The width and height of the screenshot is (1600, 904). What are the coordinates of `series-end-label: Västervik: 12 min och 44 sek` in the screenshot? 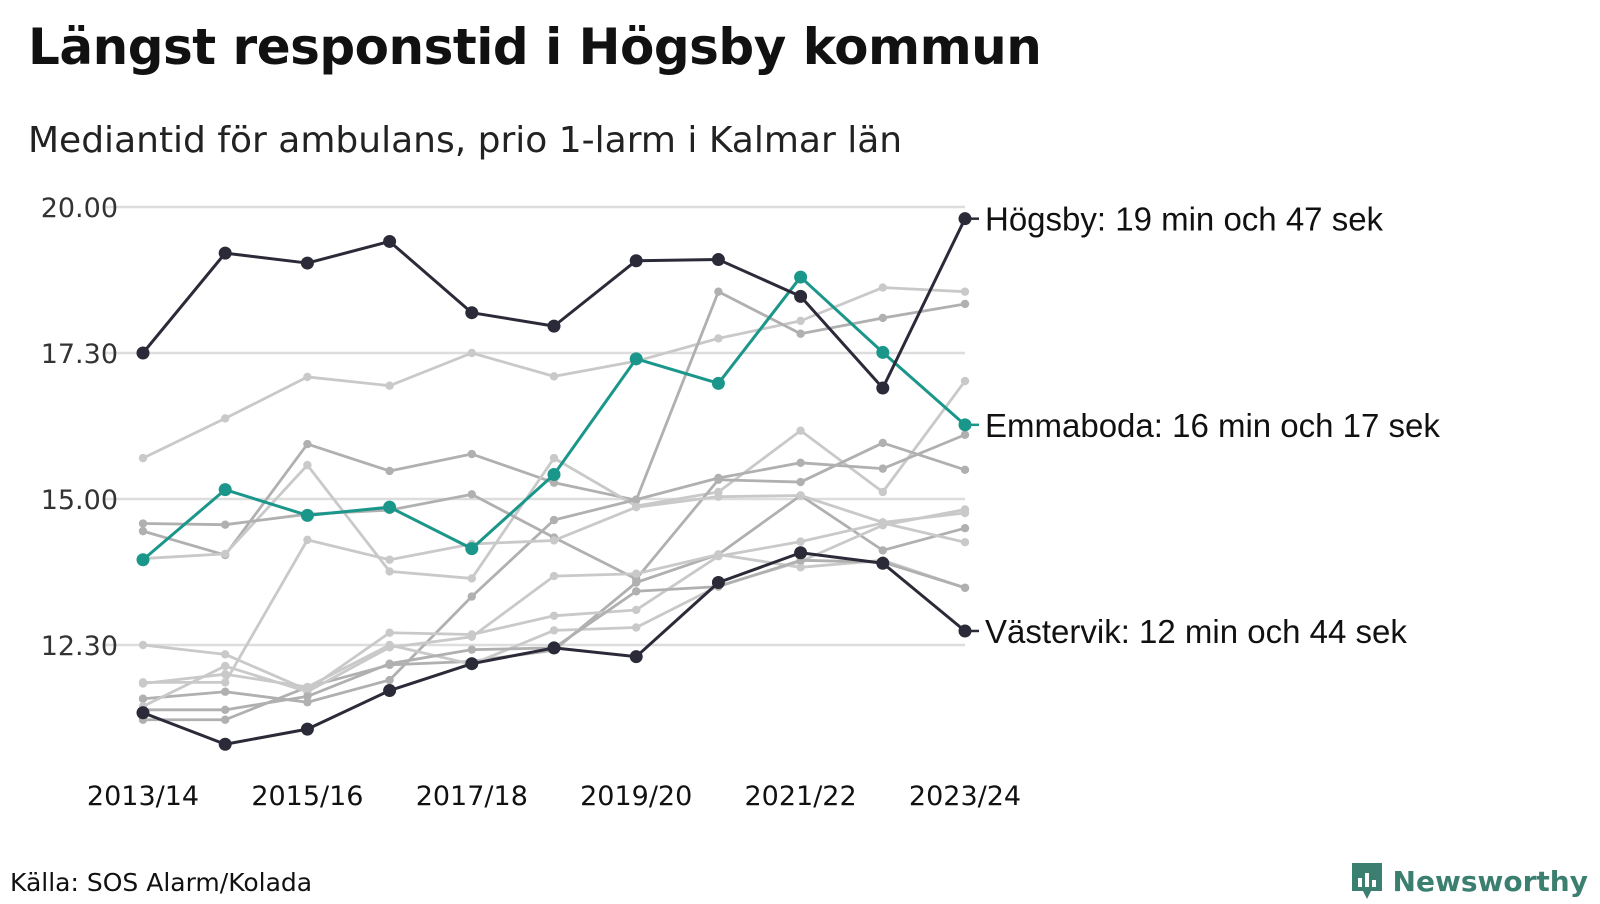 It's located at (1196, 631).